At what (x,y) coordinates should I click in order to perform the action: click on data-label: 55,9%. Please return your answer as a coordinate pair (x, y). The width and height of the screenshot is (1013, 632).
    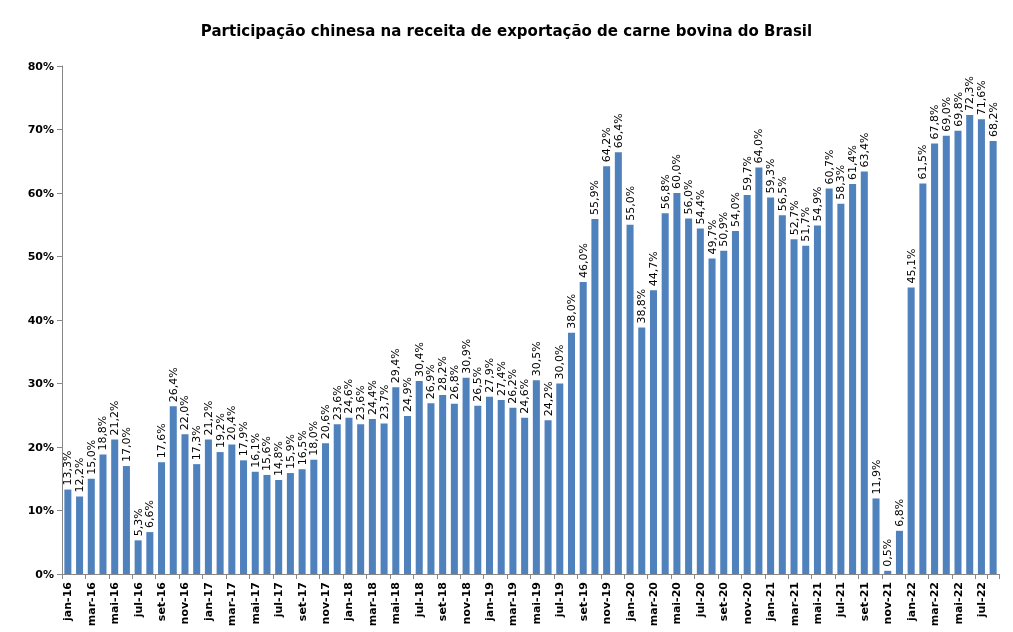
    Looking at the image, I should click on (595, 198).